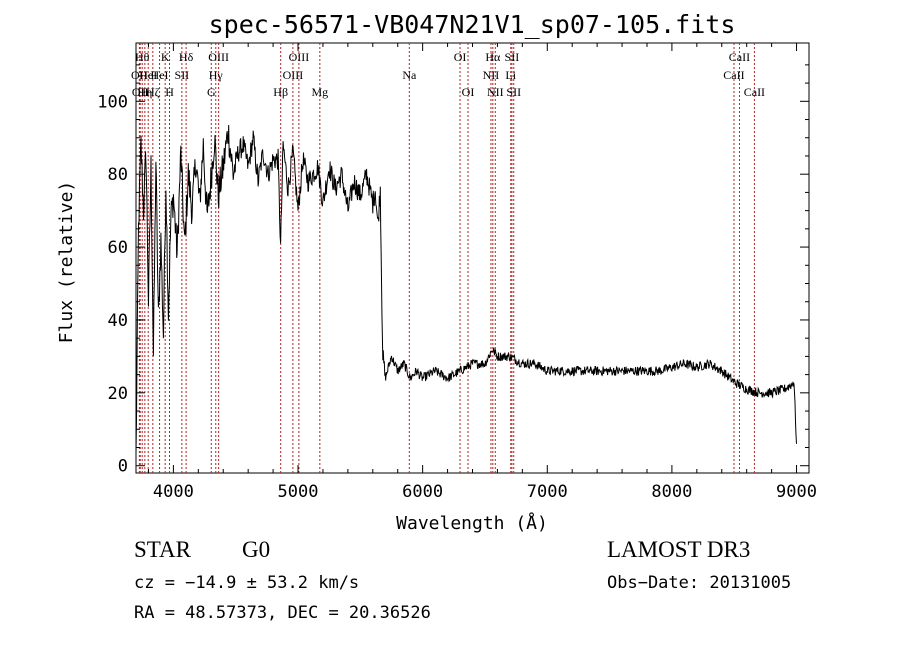 The image size is (900, 649). What do you see at coordinates (460, 57) in the screenshot?
I see `line-label-19: OI` at bounding box center [460, 57].